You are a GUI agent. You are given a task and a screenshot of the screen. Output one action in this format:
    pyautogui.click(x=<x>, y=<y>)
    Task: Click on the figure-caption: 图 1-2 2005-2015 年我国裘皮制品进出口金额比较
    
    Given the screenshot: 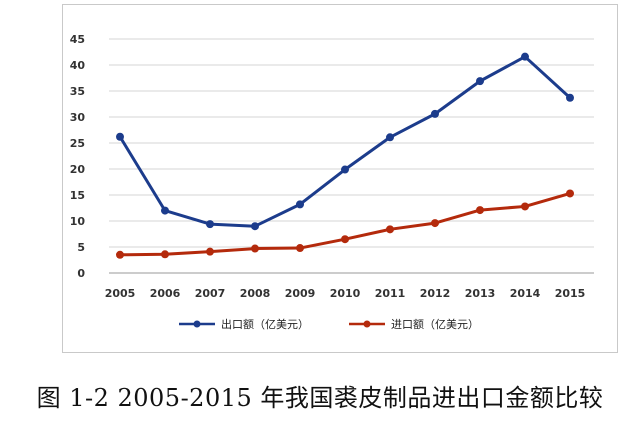 What is the action you would take?
    pyautogui.click(x=320, y=398)
    